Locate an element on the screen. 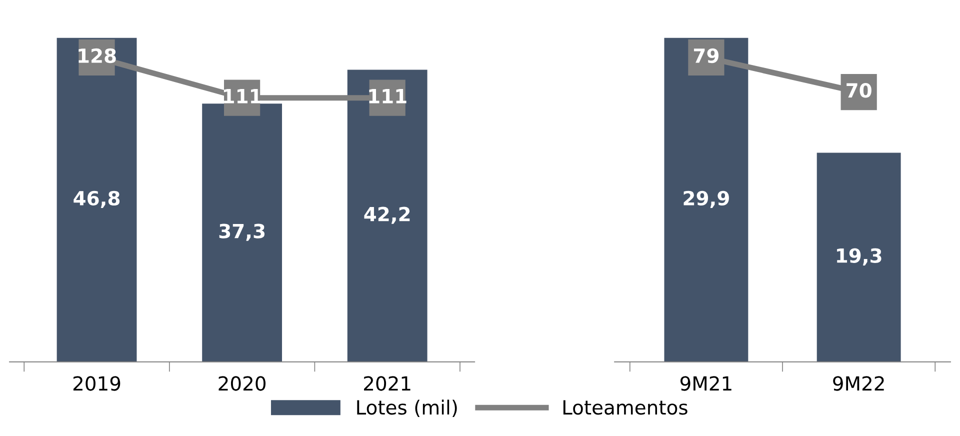 Image resolution: width=960 pixels, height=436 pixels. data-label: 37,3 is located at coordinates (241, 232).